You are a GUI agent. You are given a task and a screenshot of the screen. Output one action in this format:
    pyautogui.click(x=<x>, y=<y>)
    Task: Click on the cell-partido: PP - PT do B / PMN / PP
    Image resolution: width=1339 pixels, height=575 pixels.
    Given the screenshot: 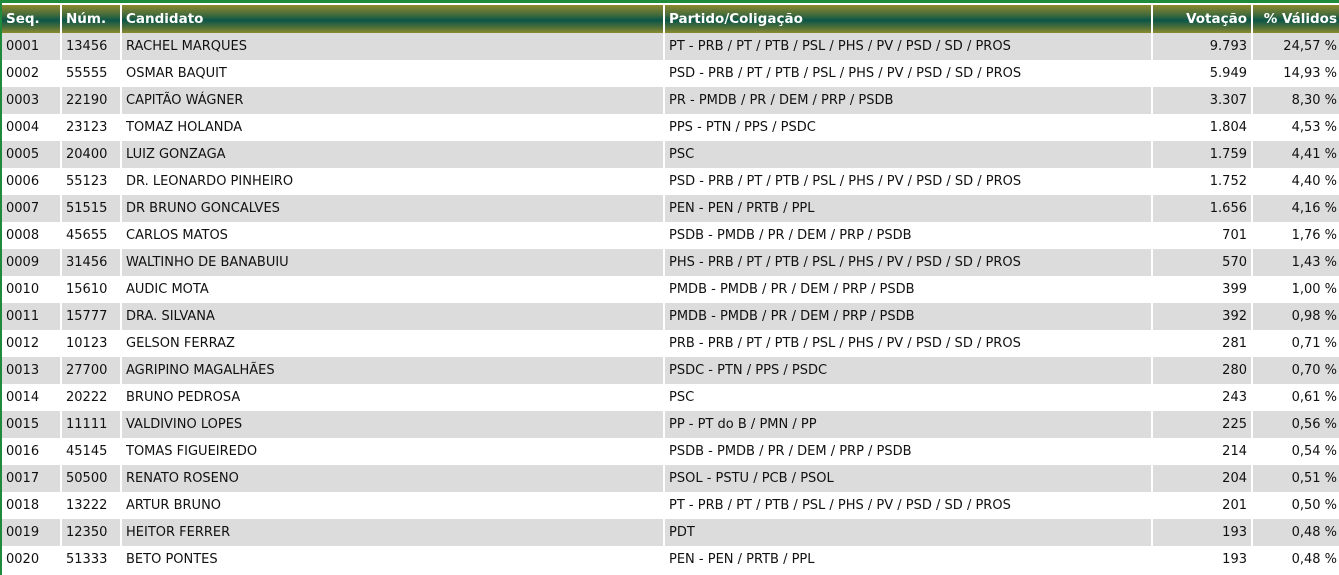 What is the action you would take?
    pyautogui.click(x=908, y=424)
    